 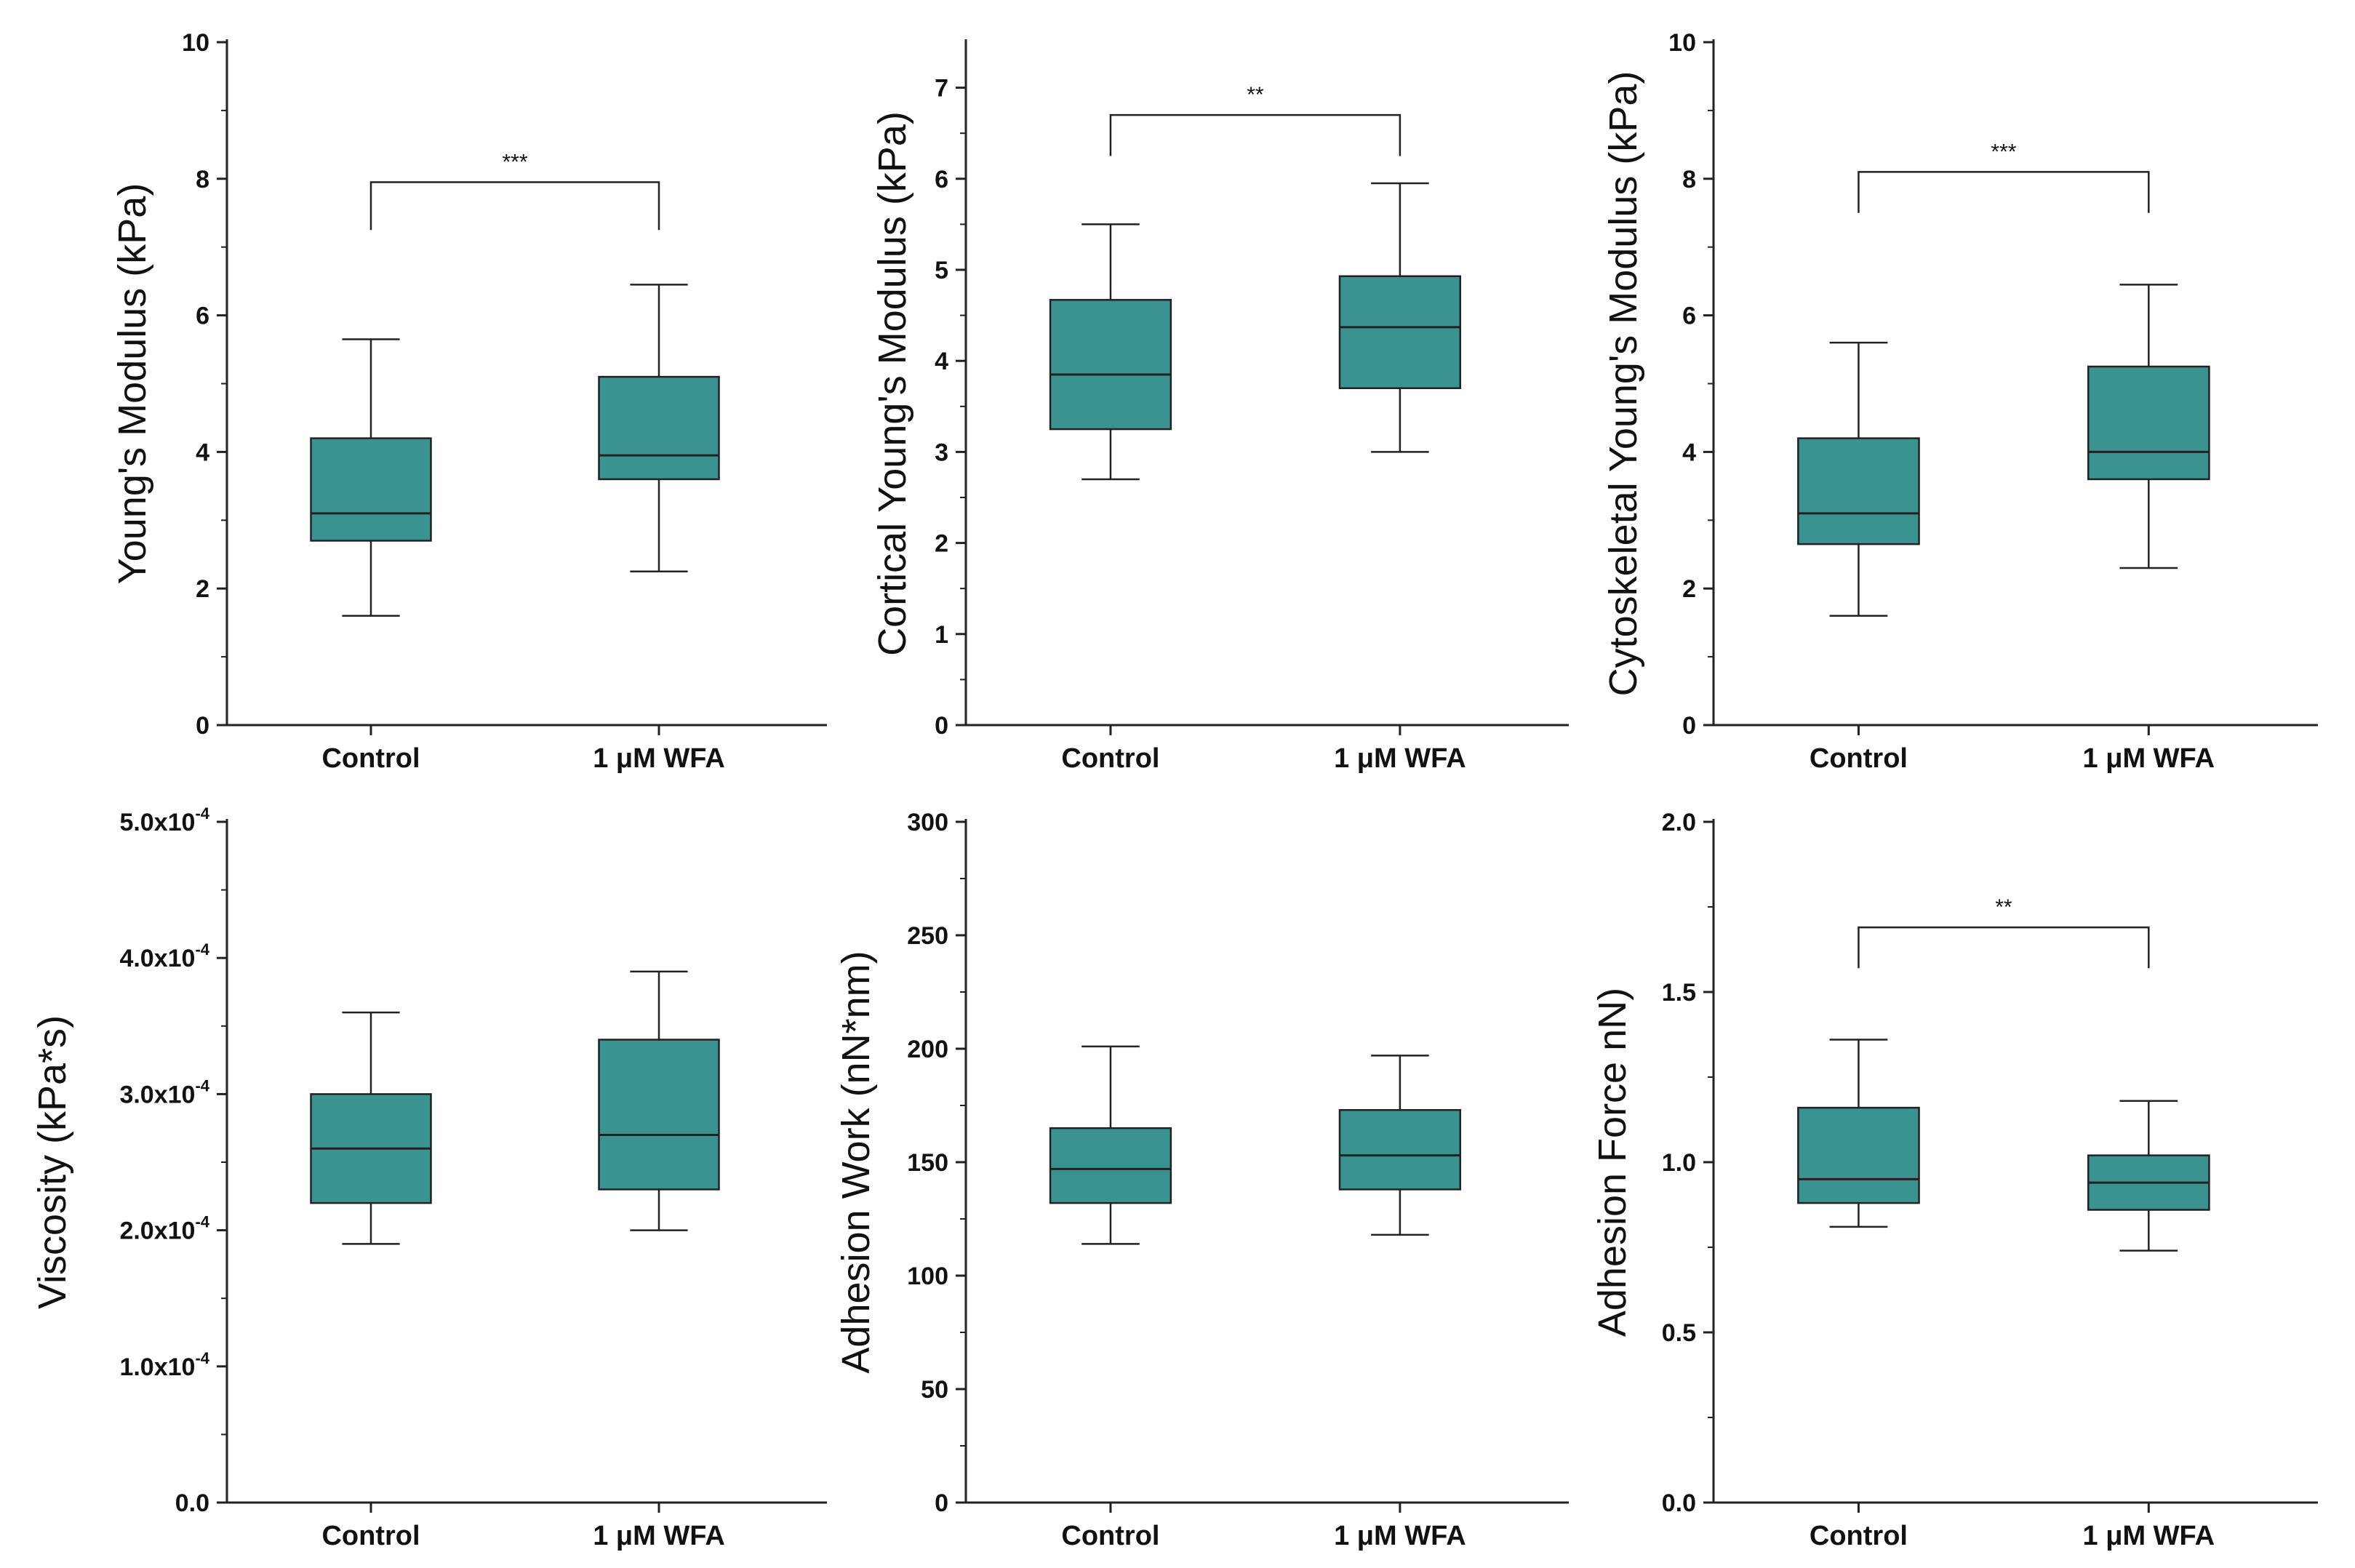 I want to click on y-axis-title: Young's Modulus (kPa), so click(x=132, y=384).